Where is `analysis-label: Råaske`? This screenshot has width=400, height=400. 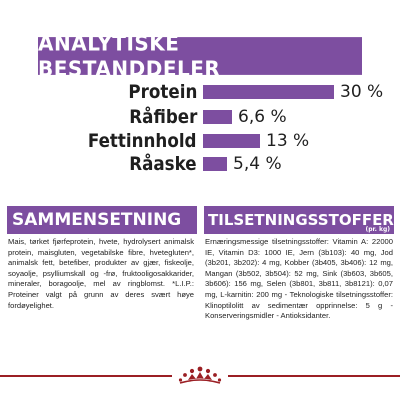 analysis-label: Råaske is located at coordinates (163, 164).